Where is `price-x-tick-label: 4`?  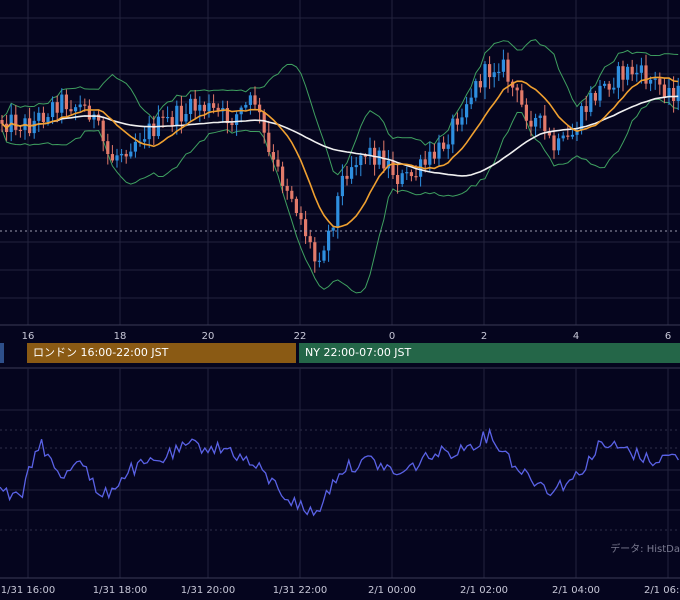
price-x-tick-label: 4 is located at coordinates (576, 336).